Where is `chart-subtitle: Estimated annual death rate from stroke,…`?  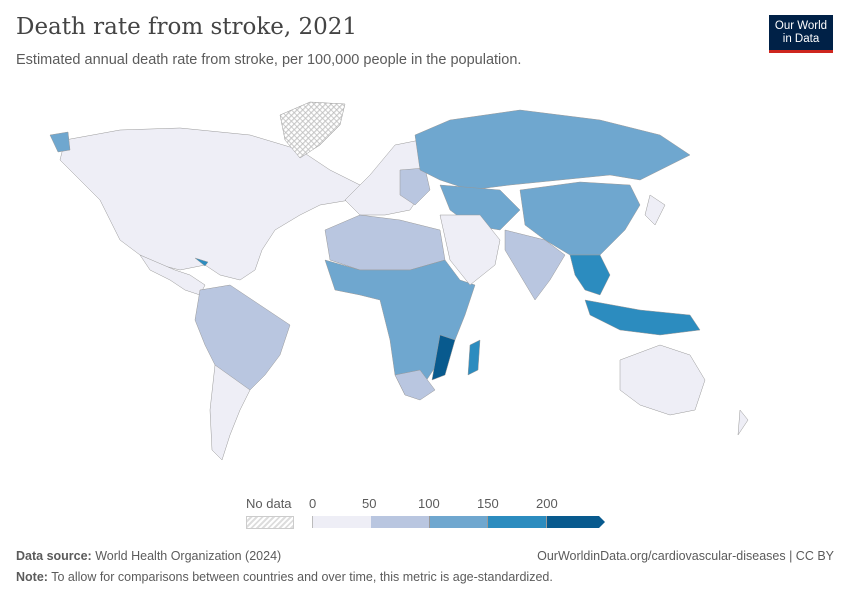 chart-subtitle: Estimated annual death rate from stroke,… is located at coordinates (269, 60).